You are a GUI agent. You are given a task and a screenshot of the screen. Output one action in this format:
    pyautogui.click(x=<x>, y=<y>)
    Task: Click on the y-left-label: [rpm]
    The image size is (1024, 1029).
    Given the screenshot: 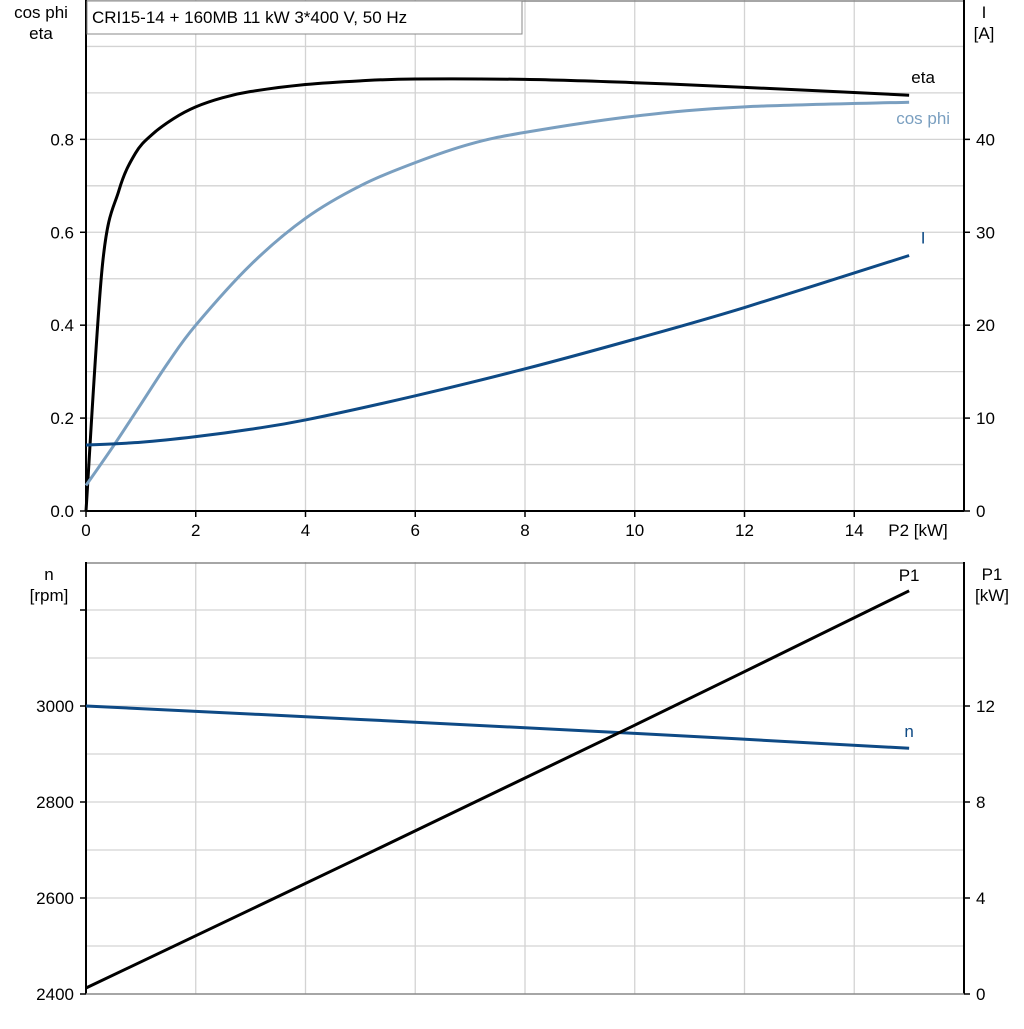 What is the action you would take?
    pyautogui.click(x=49, y=595)
    